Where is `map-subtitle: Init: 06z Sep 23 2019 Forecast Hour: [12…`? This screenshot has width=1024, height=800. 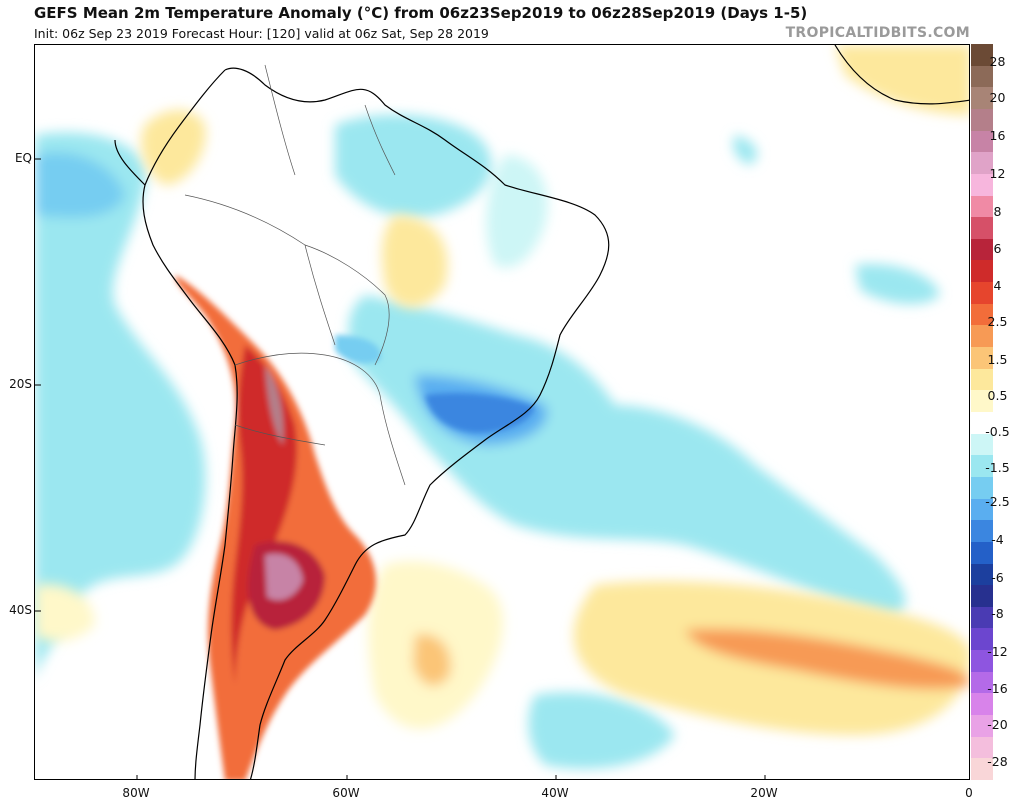
map-subtitle: Init: 06z Sep 23 2019 Forecast Hour: [12… is located at coordinates (261, 33).